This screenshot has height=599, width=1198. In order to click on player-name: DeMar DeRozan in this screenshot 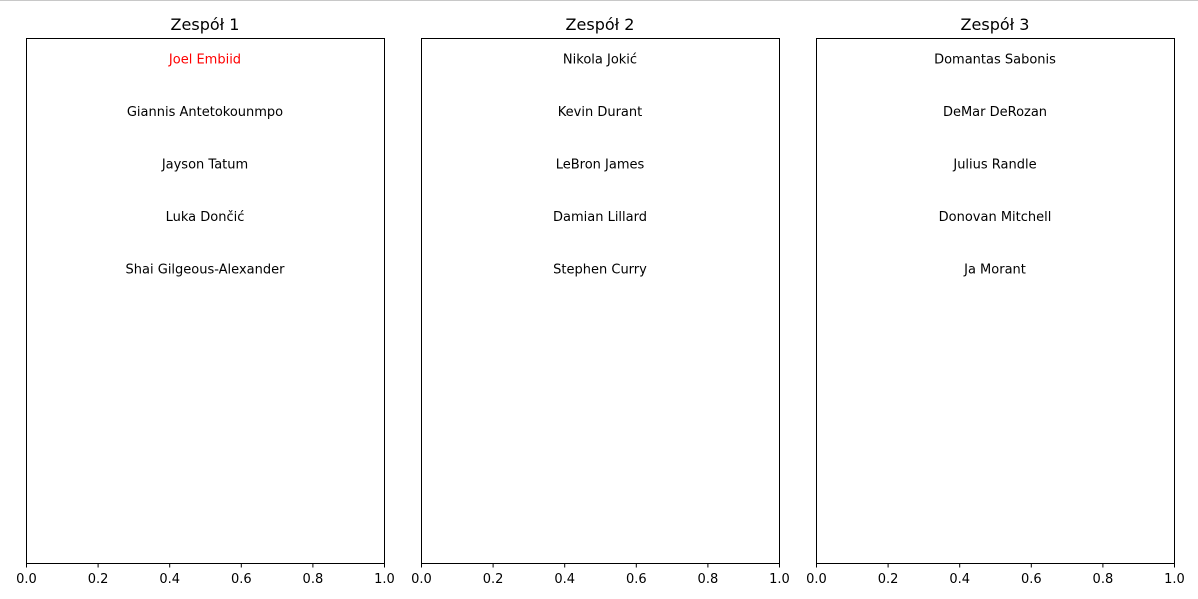, I will do `click(995, 112)`.